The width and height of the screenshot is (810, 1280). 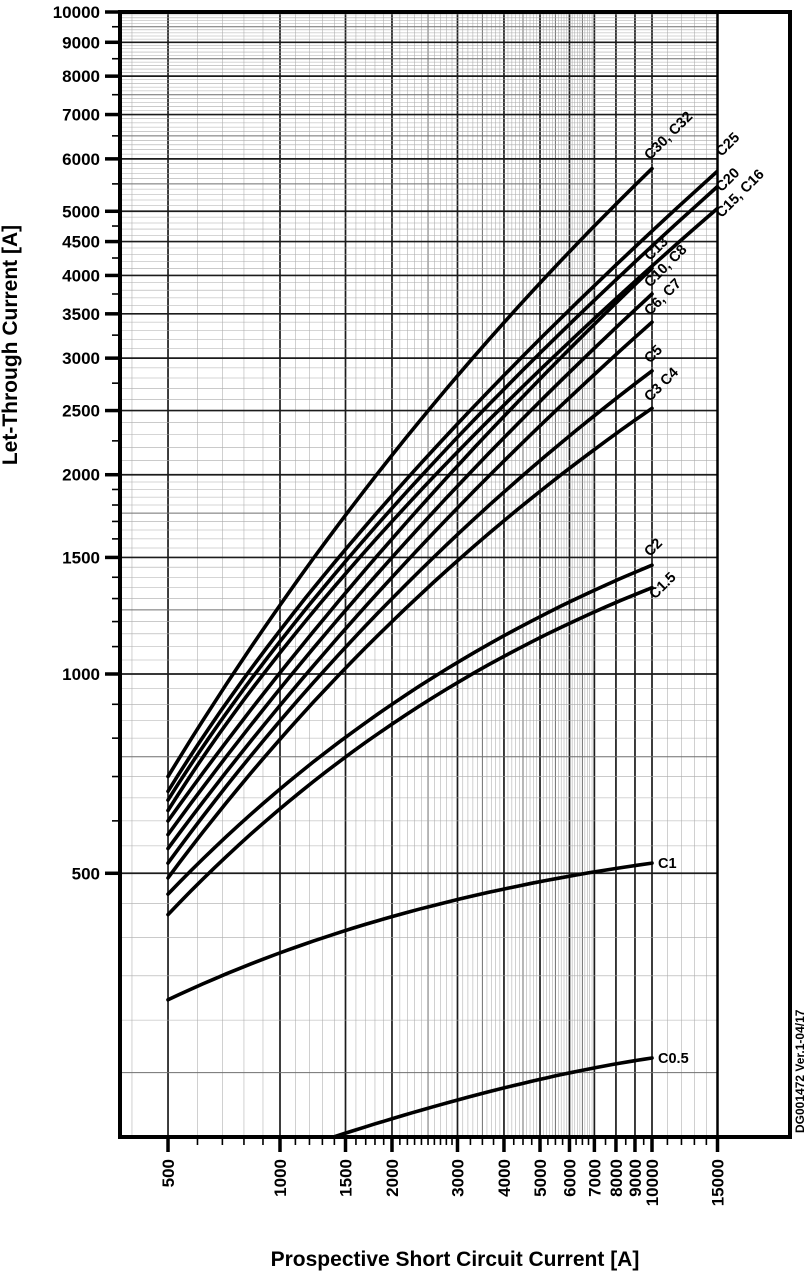 I want to click on x-tick-label: 6000, so click(x=570, y=1178).